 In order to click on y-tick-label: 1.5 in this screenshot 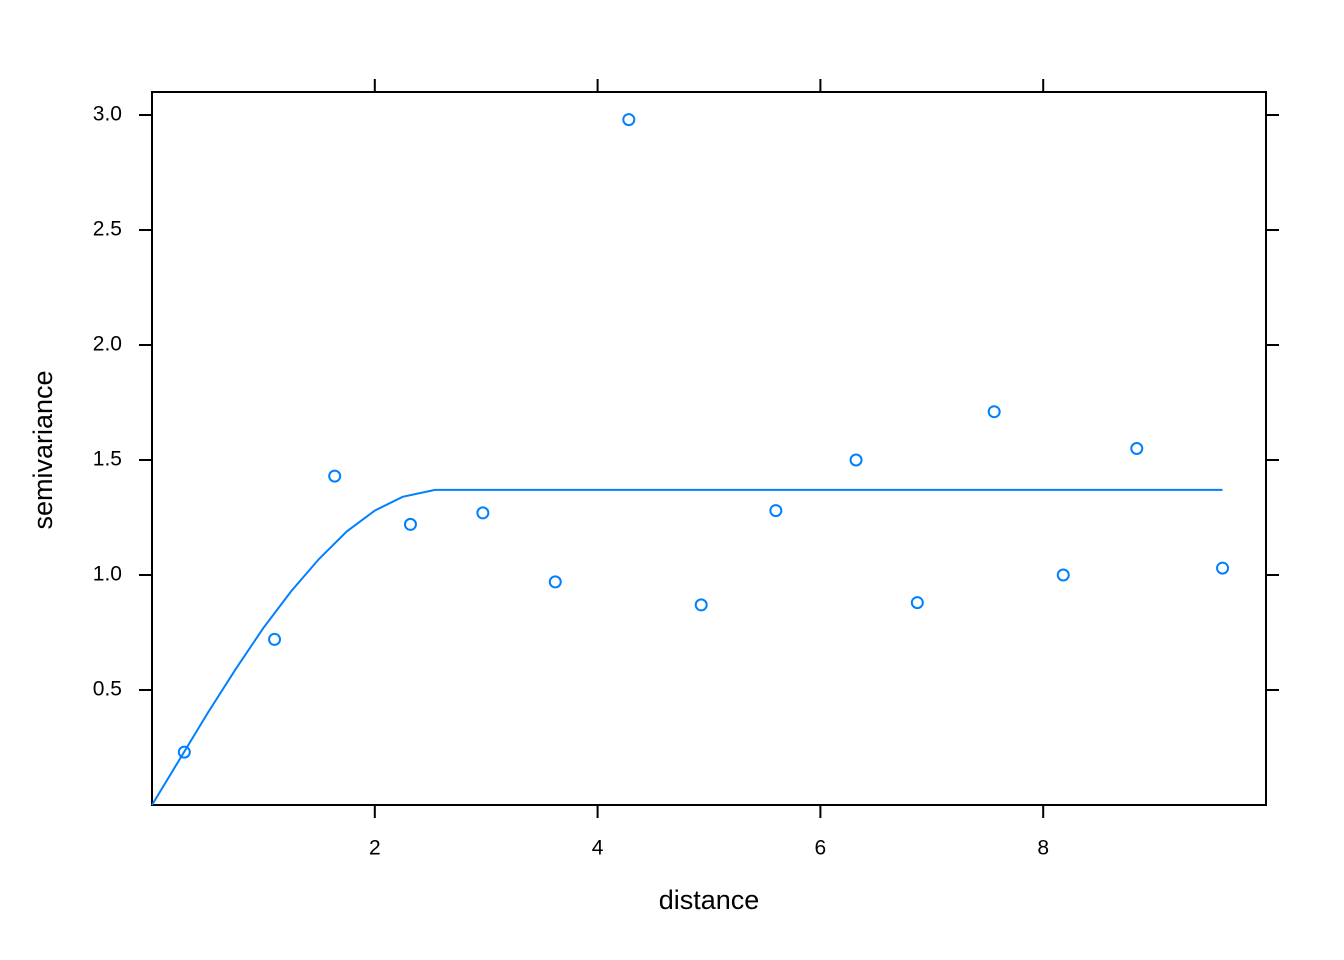, I will do `click(107, 459)`.